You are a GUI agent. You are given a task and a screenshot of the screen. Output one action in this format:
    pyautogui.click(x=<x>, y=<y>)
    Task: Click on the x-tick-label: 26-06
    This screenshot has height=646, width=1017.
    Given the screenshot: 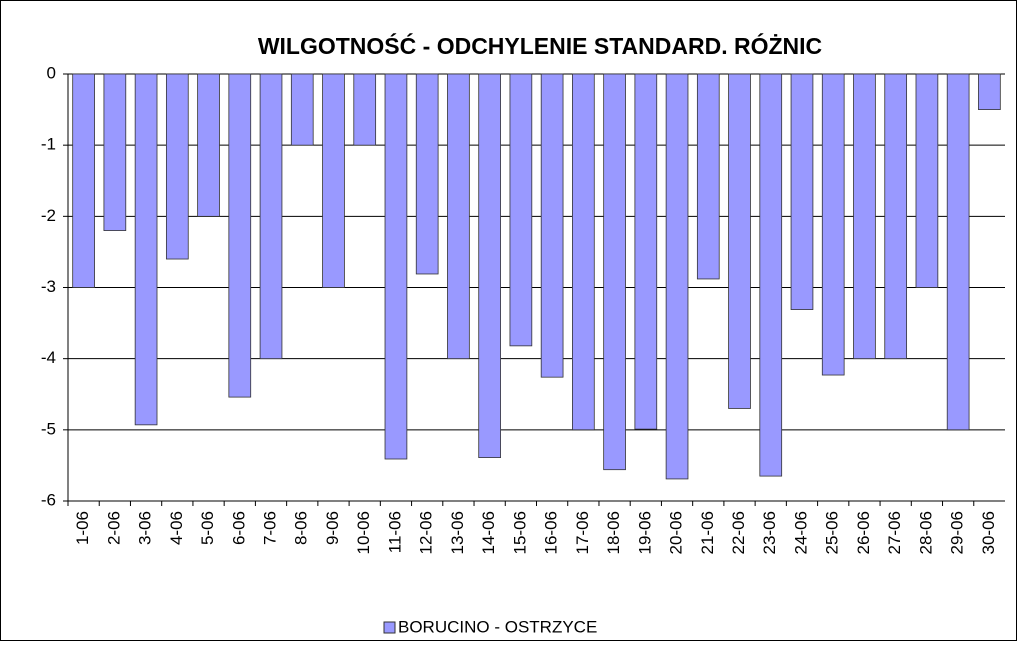 What is the action you would take?
    pyautogui.click(x=863, y=532)
    